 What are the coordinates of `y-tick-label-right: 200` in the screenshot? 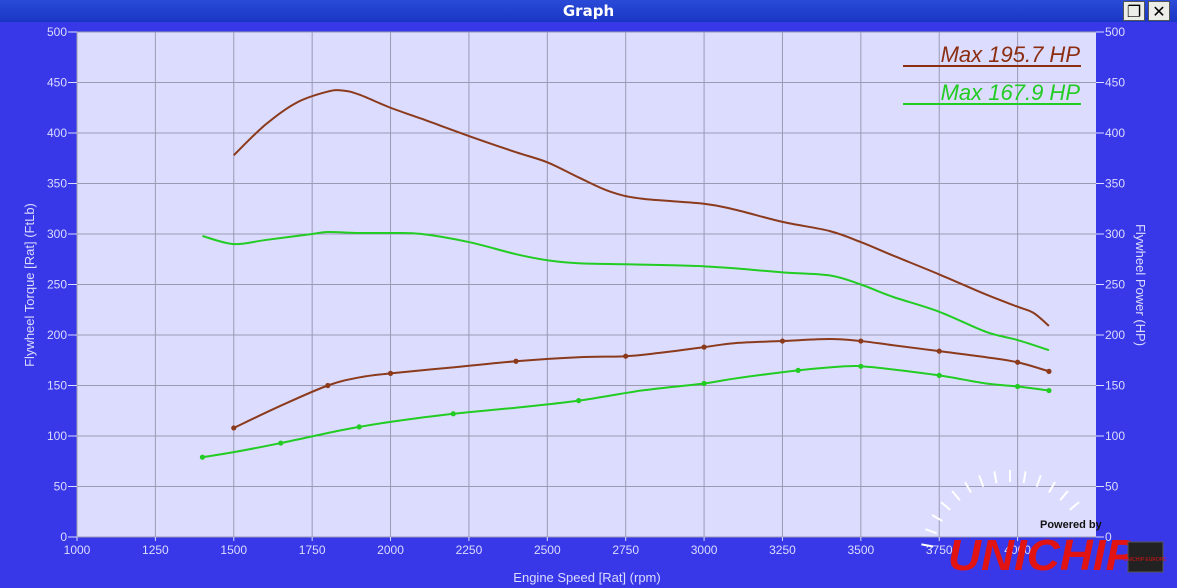 It's located at (1115, 335).